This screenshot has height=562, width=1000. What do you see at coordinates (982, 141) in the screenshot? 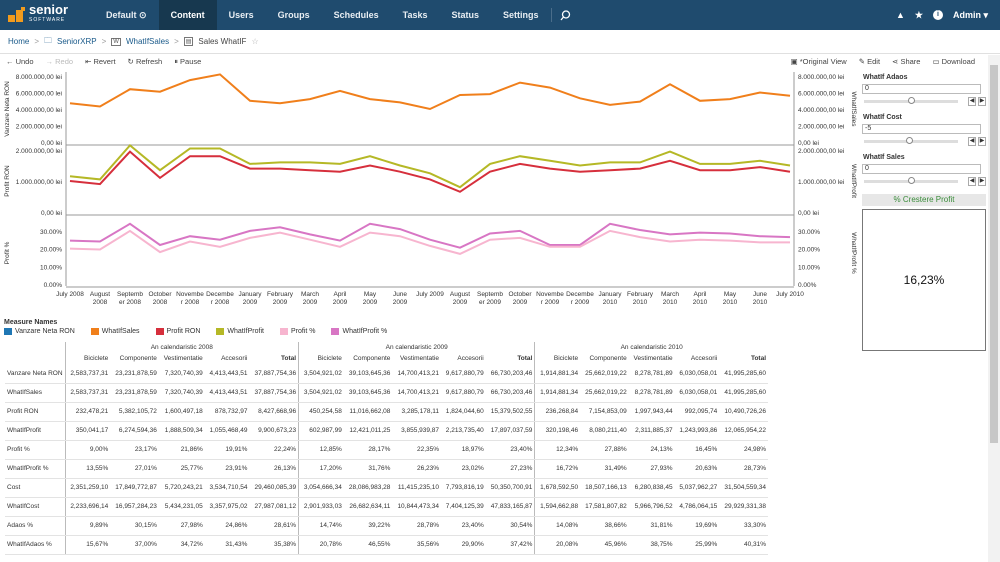
I see `whatif-cost-increment: ▶` at bounding box center [982, 141].